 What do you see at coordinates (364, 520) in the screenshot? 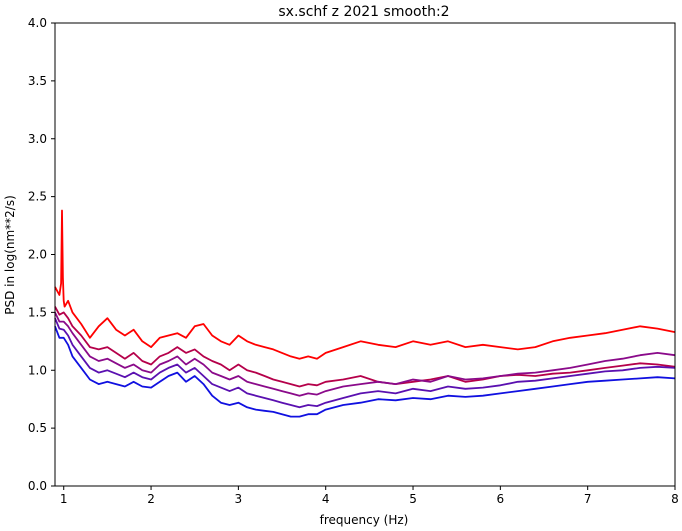
I see `x-axis-title: frequency (Hz)` at bounding box center [364, 520].